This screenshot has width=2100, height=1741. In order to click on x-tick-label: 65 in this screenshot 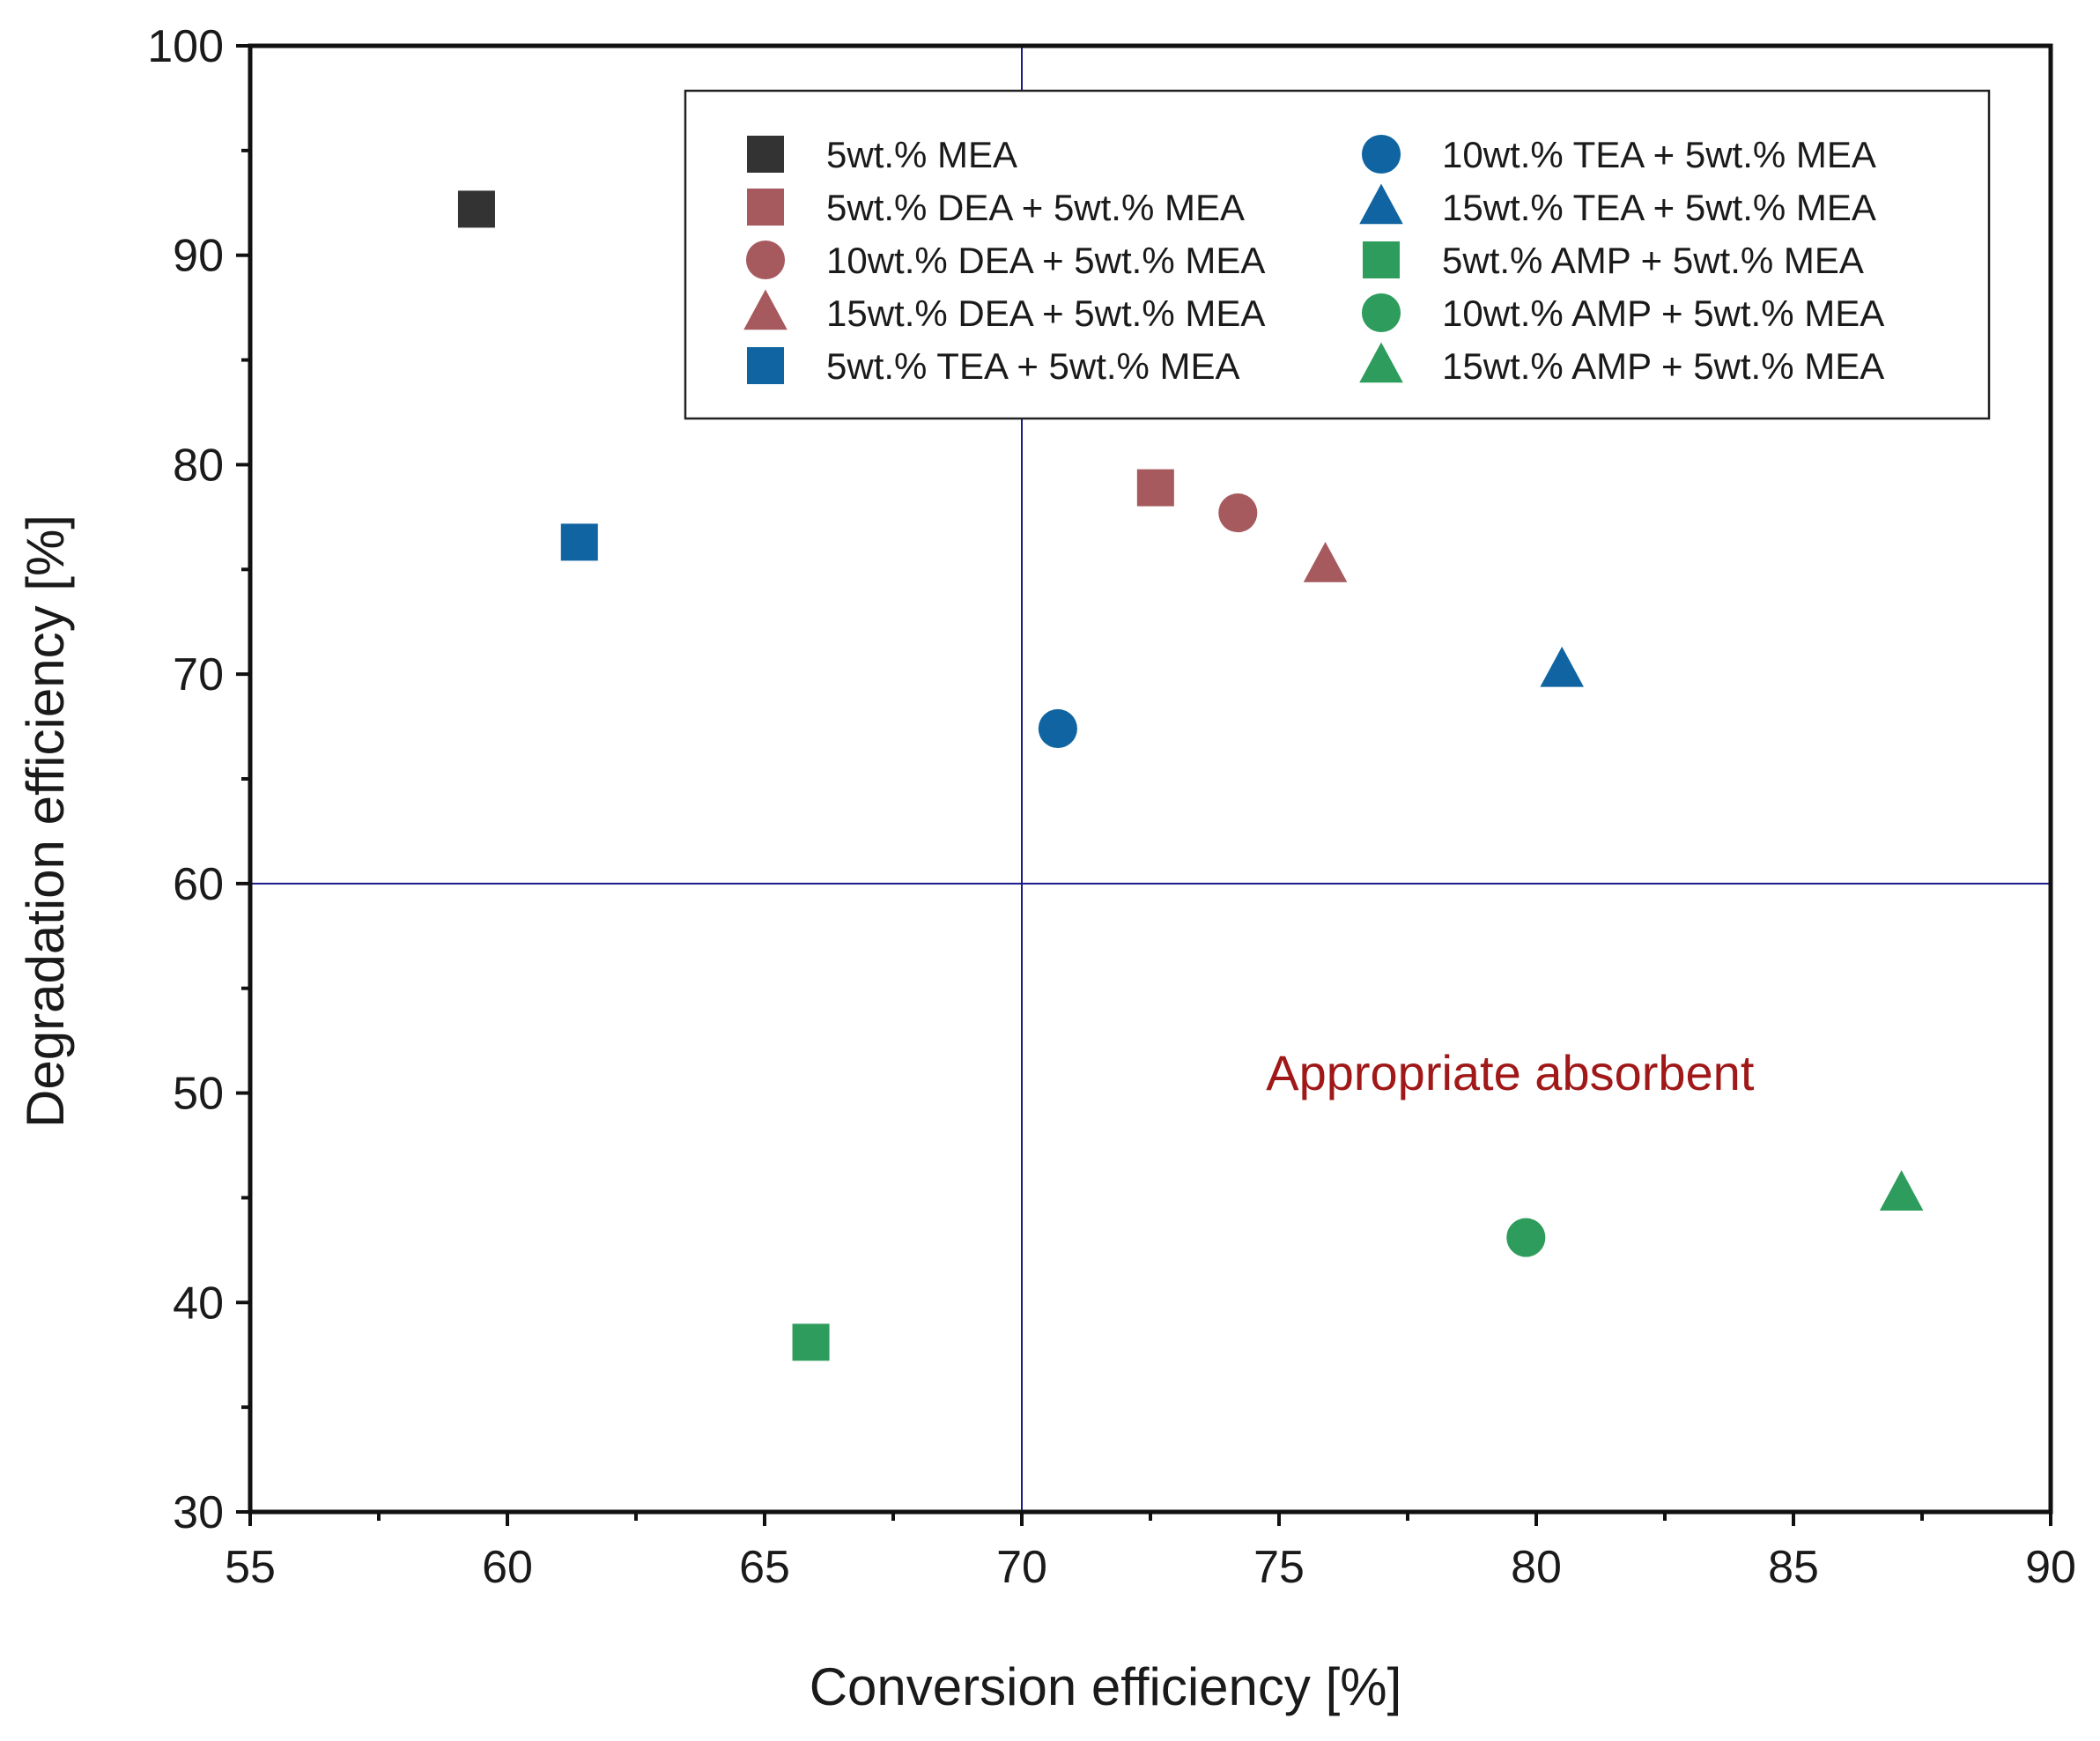, I will do `click(764, 1567)`.